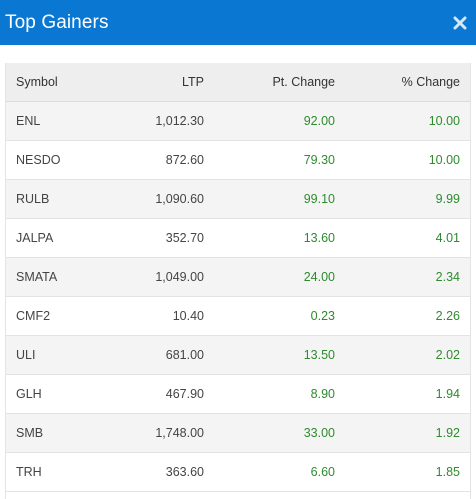  What do you see at coordinates (179, 120) in the screenshot?
I see `cell-ltp: 1,012.30` at bounding box center [179, 120].